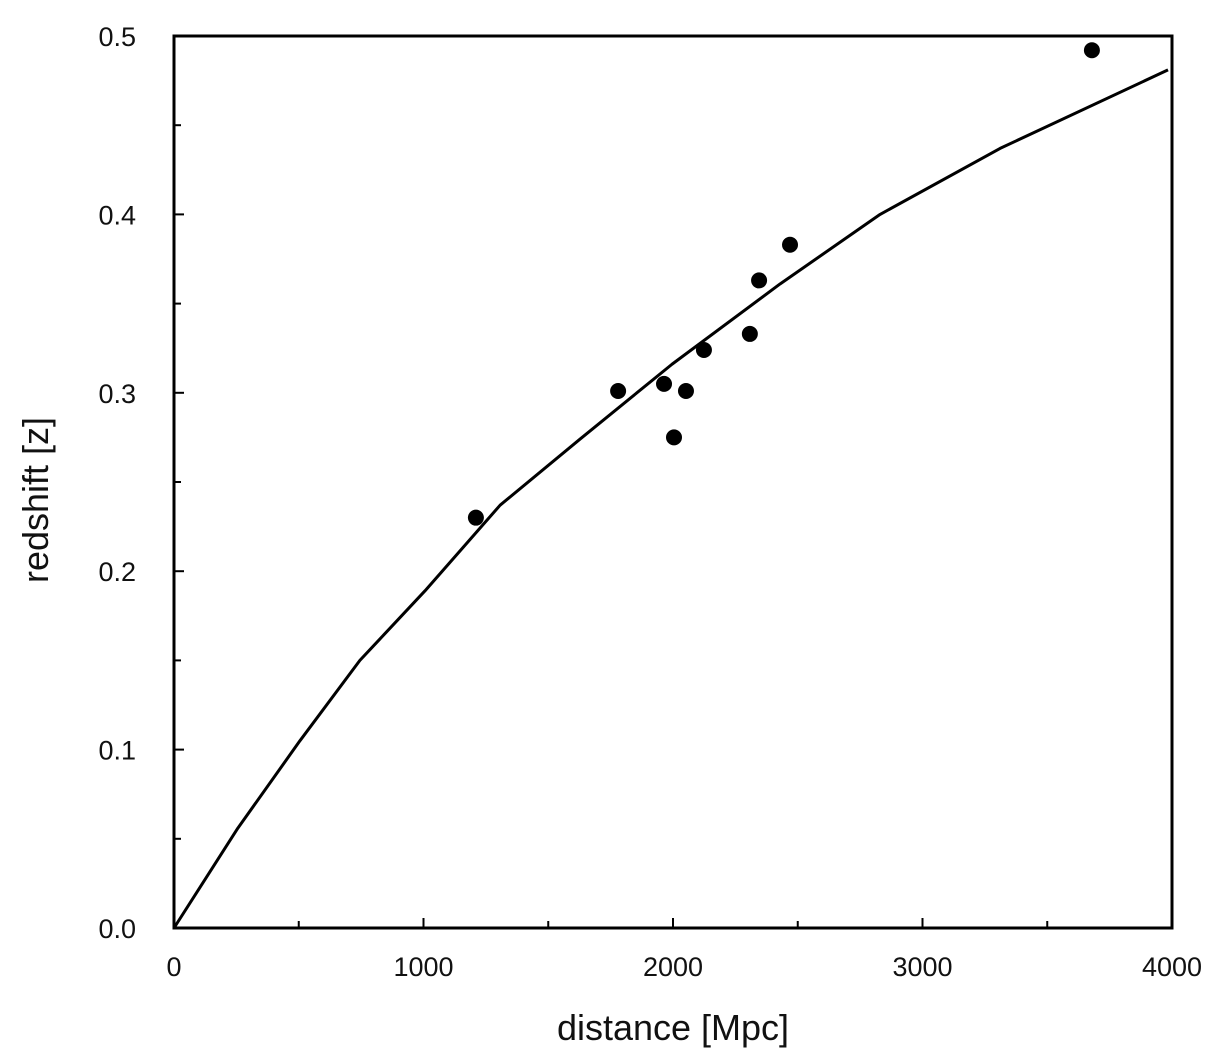  Describe the element at coordinates (117, 215) in the screenshot. I see `y-tick-label: 0.4` at that location.